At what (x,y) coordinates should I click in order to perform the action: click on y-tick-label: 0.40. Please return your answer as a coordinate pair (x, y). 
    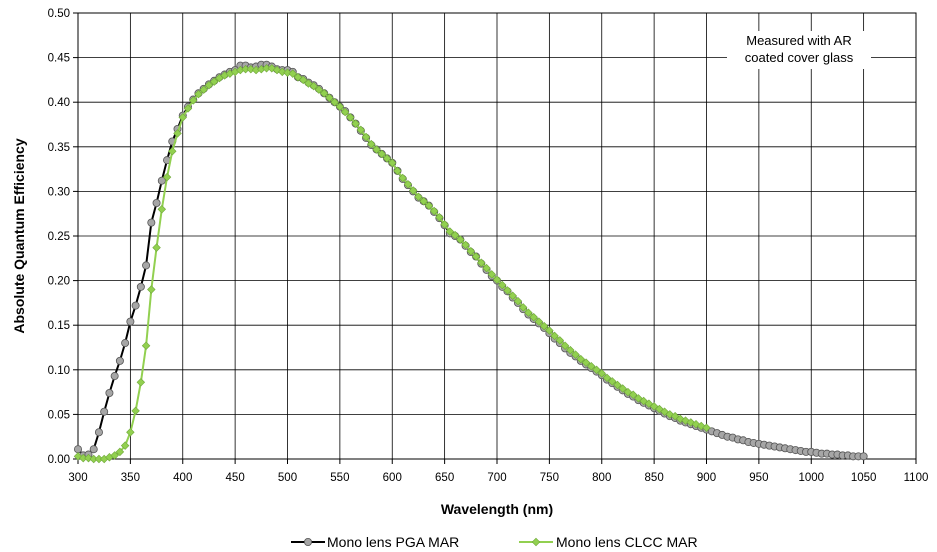
    Looking at the image, I should click on (59, 103).